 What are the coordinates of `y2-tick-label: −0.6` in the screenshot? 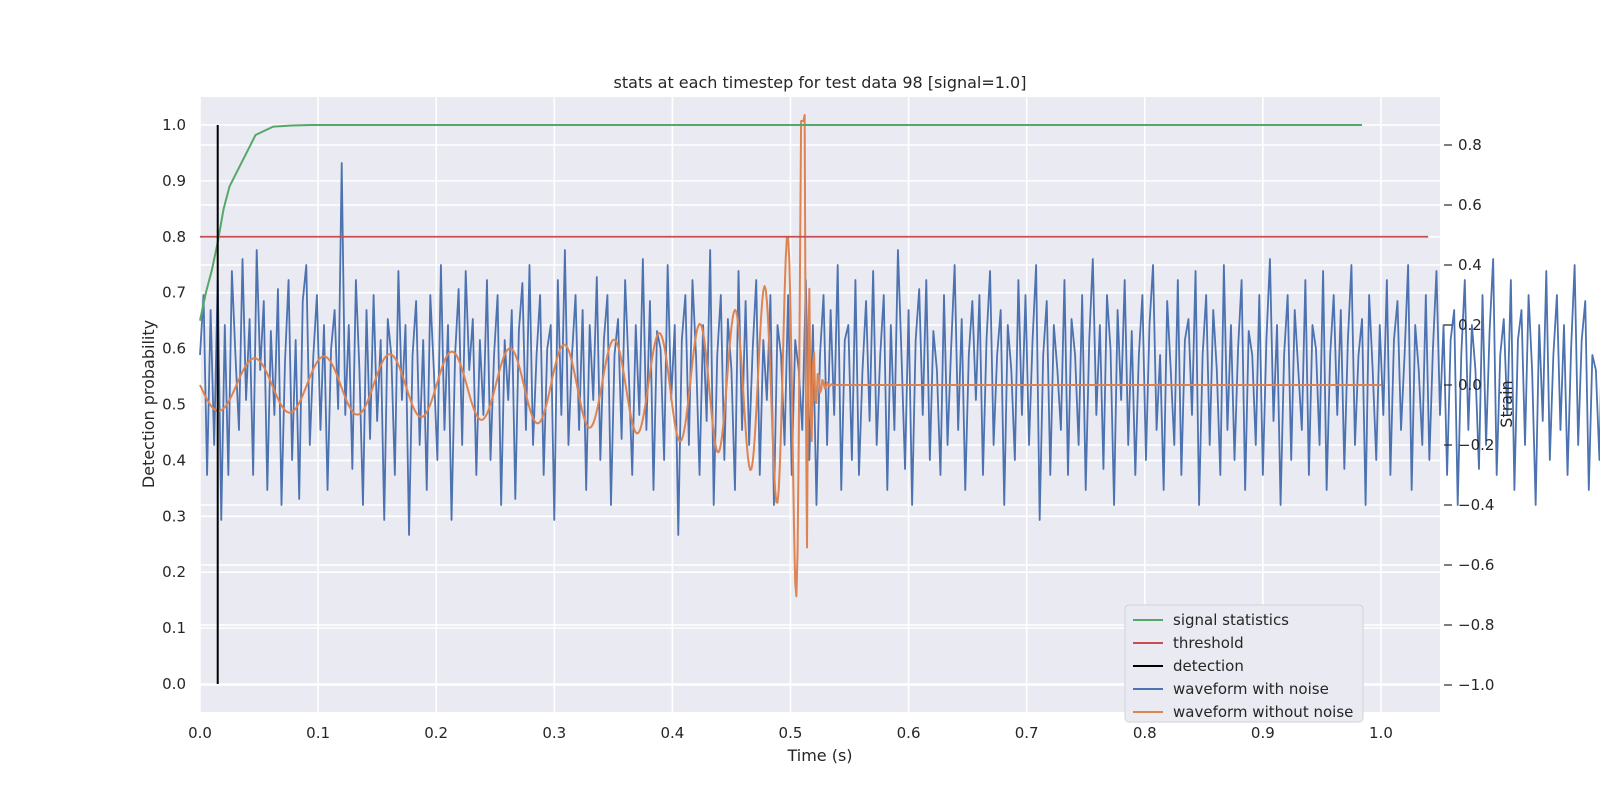 It's located at (1476, 565).